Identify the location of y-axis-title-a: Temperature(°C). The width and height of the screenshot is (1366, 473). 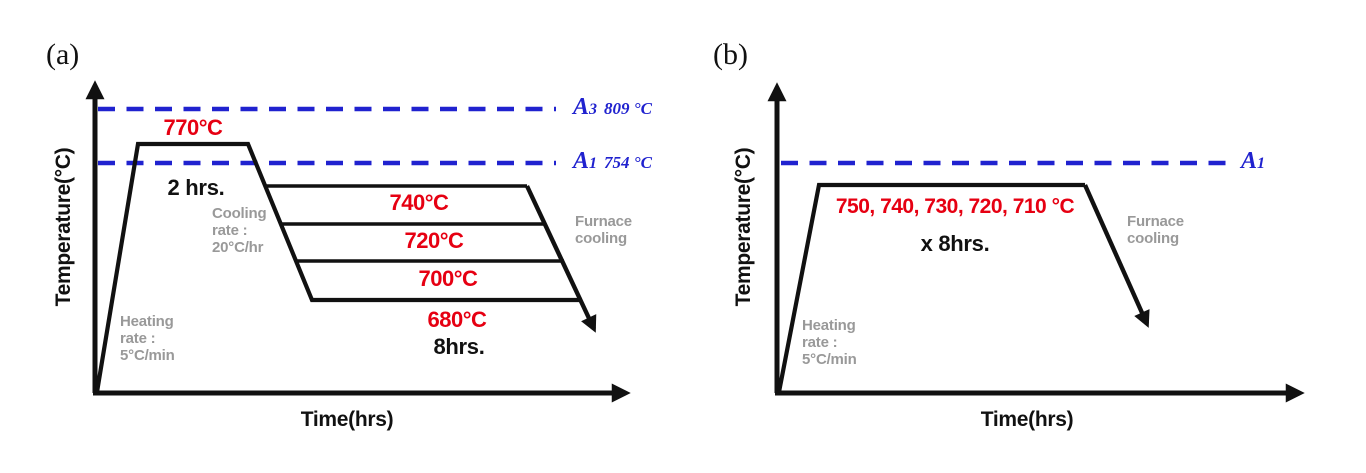
(63, 227).